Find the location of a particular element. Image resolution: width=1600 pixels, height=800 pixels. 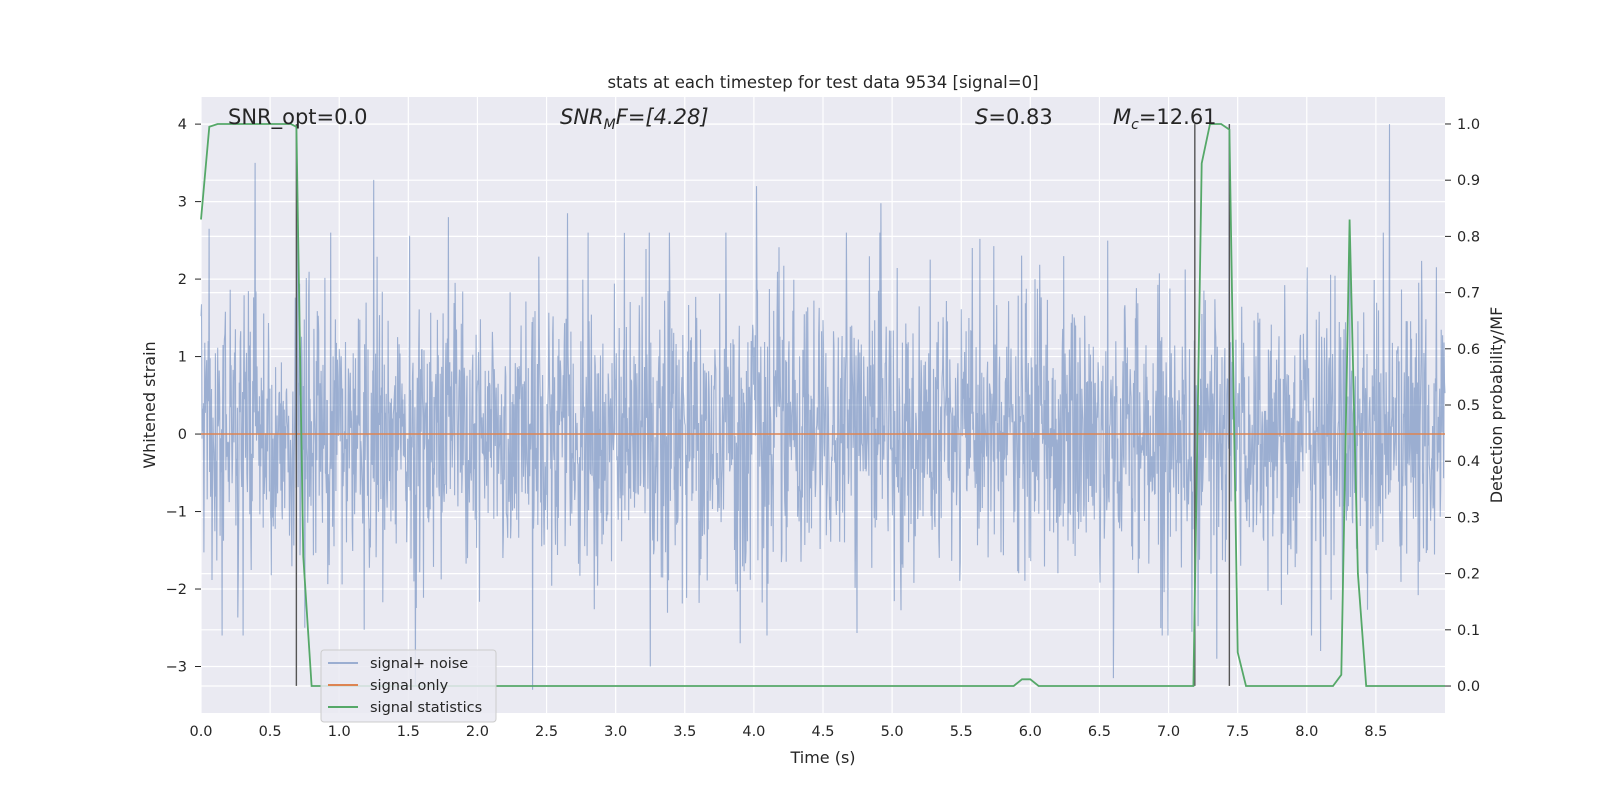

y2-tick-label-8: 0.8 is located at coordinates (1468, 237).